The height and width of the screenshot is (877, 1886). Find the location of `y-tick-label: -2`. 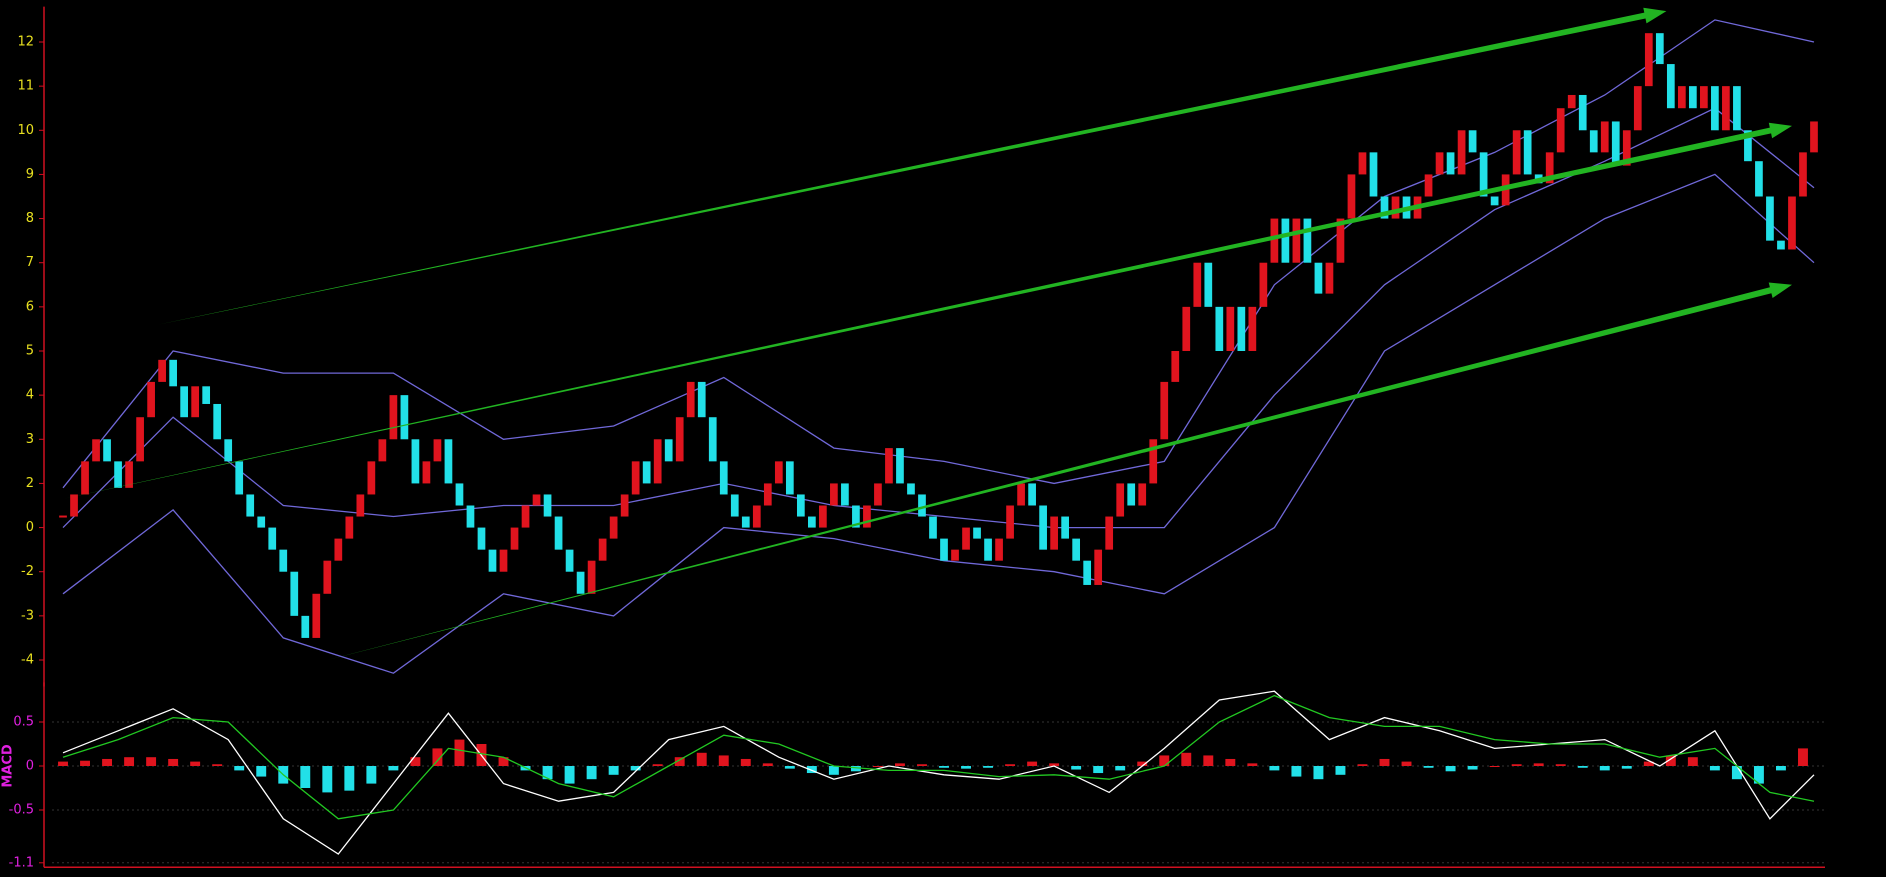

y-tick-label: -2 is located at coordinates (27, 571).